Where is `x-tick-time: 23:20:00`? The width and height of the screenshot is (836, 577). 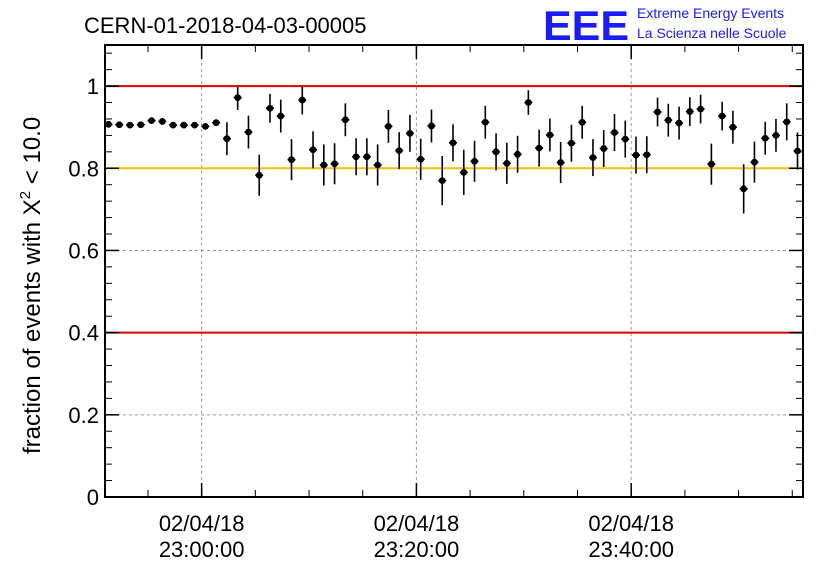
x-tick-time: 23:20:00 is located at coordinates (417, 549).